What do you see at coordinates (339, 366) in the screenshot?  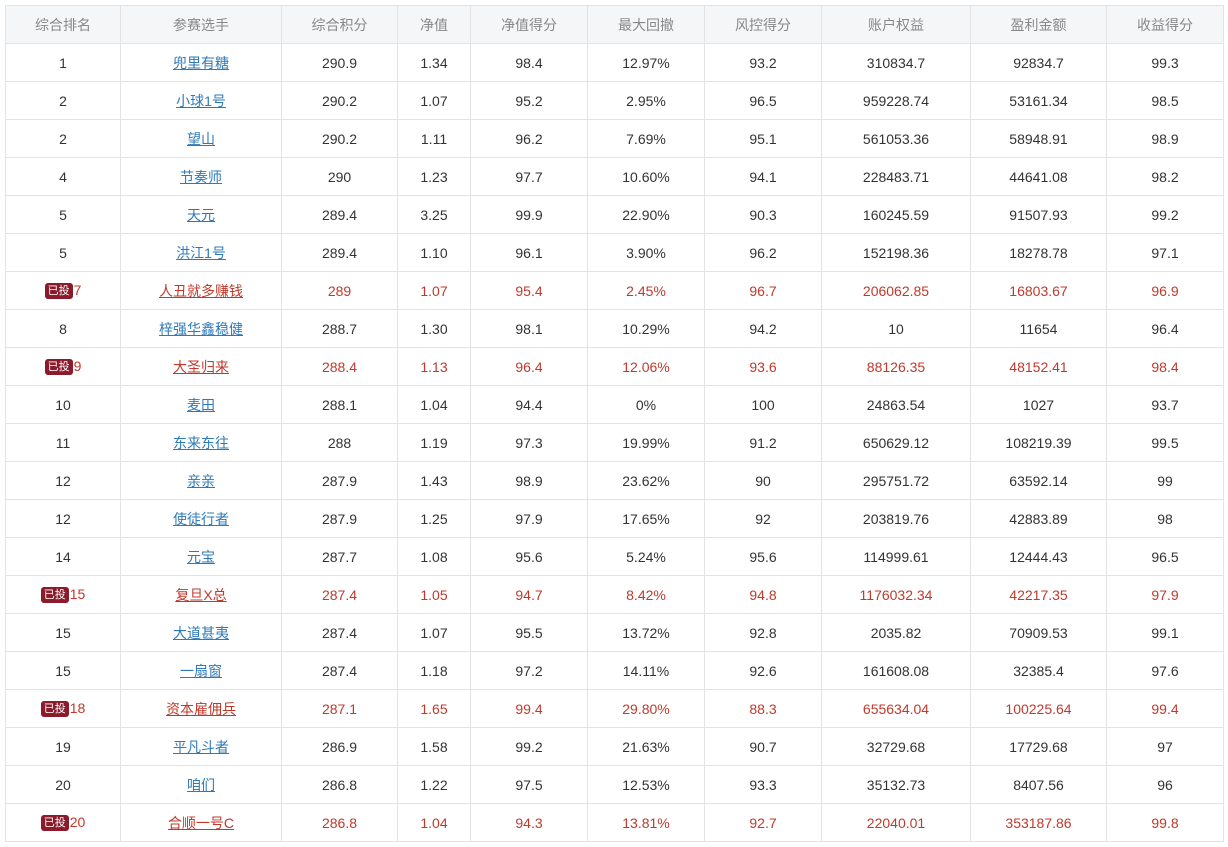 I see `score-cell: 288.4` at bounding box center [339, 366].